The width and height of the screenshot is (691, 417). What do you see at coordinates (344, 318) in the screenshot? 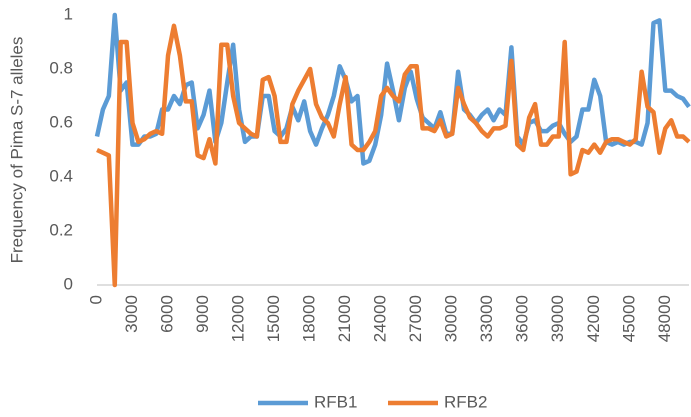
I see `x-tick-label: 21000` at bounding box center [344, 318].